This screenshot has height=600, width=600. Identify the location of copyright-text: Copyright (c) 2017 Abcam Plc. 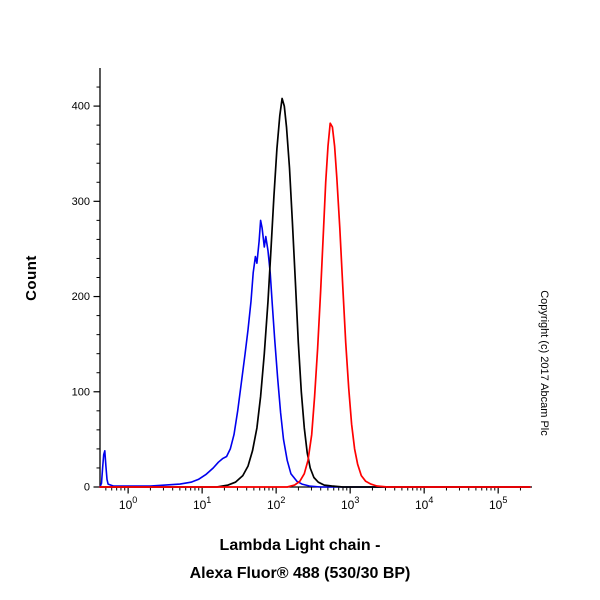
(544, 363).